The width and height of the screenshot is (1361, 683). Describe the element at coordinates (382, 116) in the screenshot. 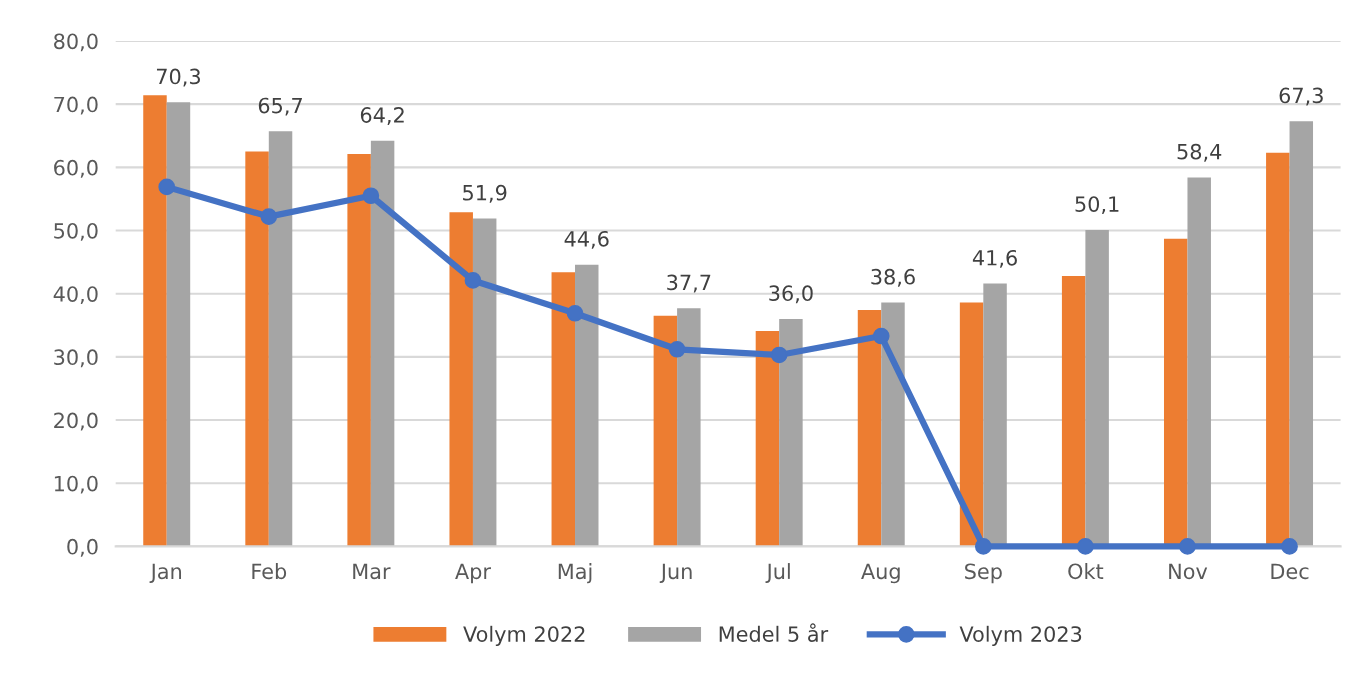

I see `data-label: 64,2` at that location.